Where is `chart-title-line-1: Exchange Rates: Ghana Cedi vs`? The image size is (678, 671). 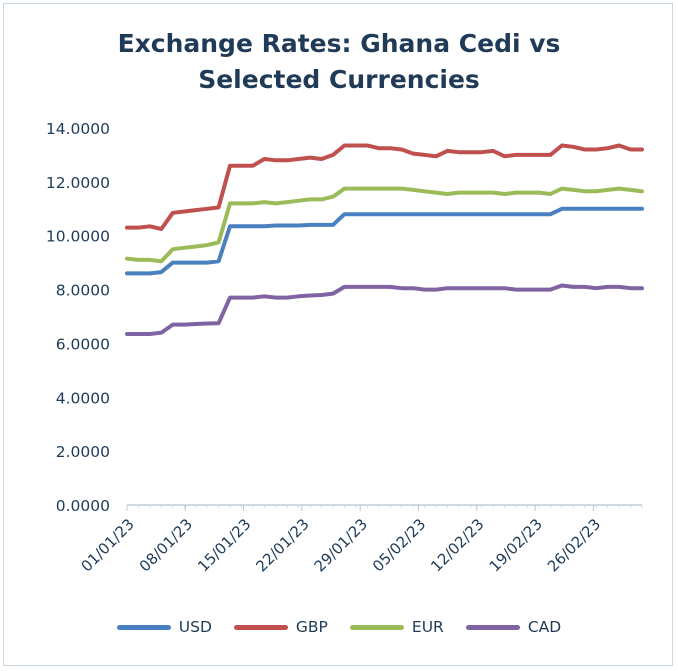 chart-title-line-1: Exchange Rates: Ghana Cedi vs is located at coordinates (339, 43).